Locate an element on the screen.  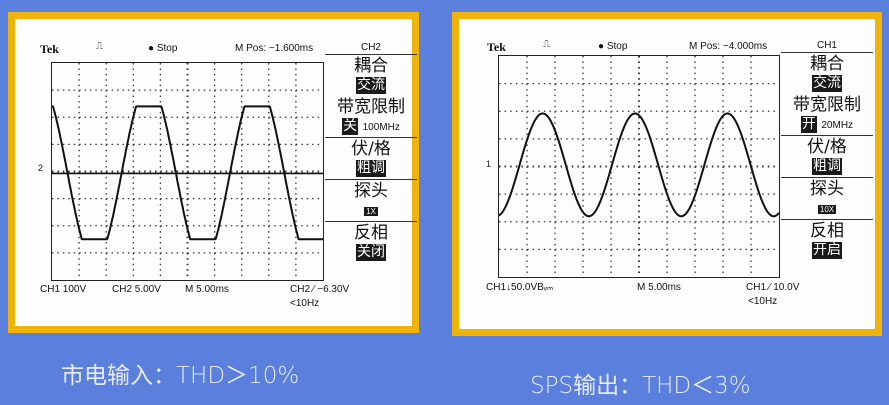
bw-value: 20MHz is located at coordinates (837, 125).